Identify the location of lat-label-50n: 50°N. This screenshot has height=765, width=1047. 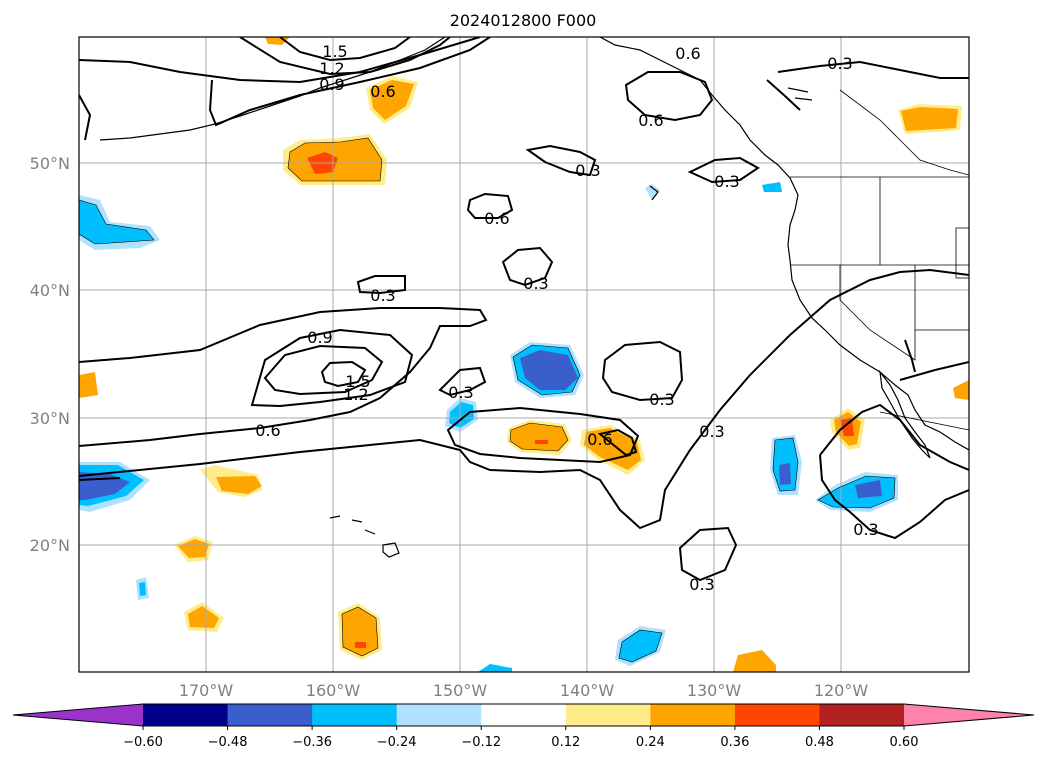
(50, 163).